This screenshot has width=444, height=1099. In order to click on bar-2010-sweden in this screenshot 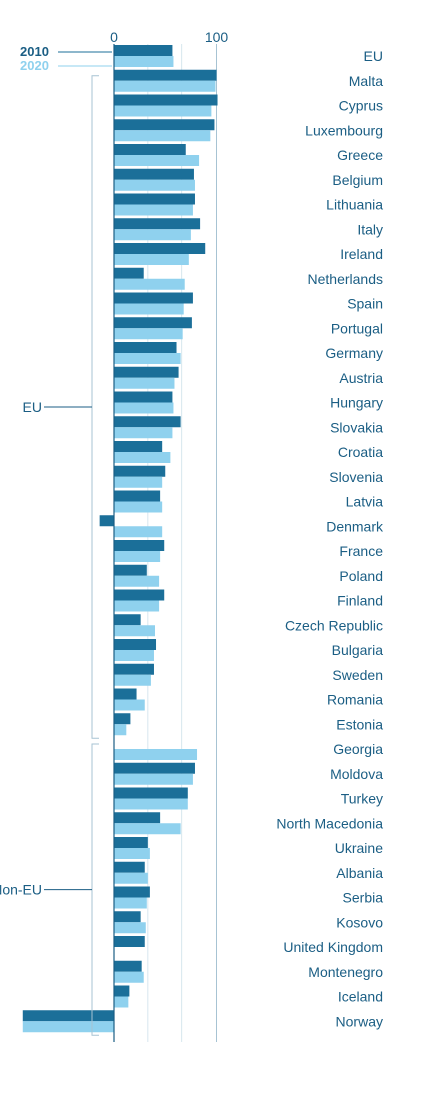, I will do `click(134, 669)`.